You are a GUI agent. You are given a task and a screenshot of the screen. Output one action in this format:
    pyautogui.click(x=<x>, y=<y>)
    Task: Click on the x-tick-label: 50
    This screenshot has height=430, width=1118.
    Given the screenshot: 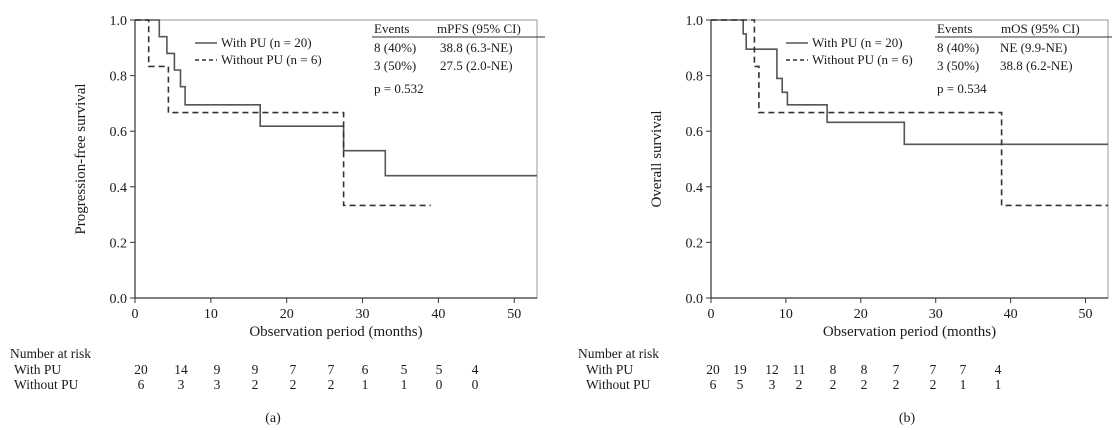 What is the action you would take?
    pyautogui.click(x=1086, y=314)
    